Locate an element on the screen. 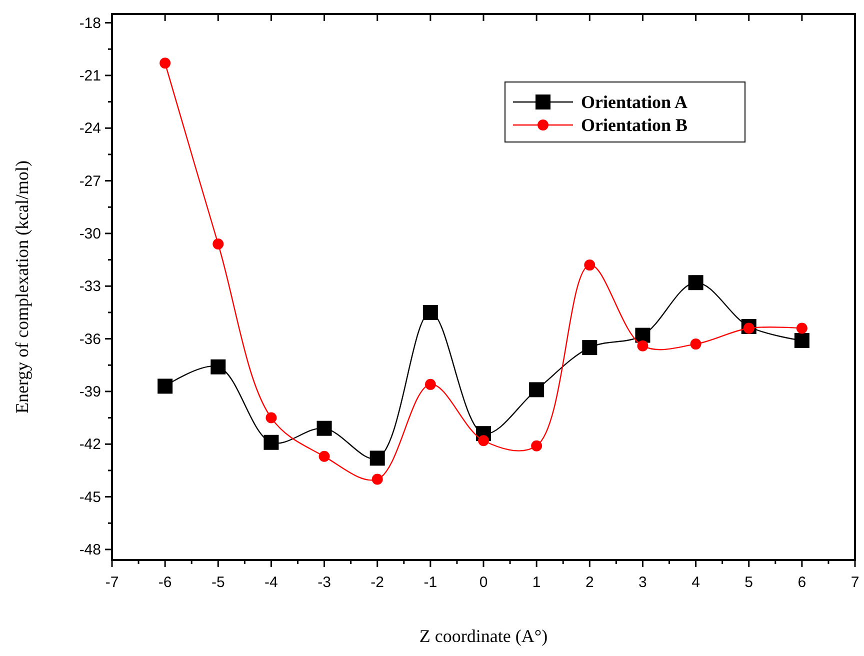 The width and height of the screenshot is (864, 656). x-tick-label: -4 is located at coordinates (271, 582).